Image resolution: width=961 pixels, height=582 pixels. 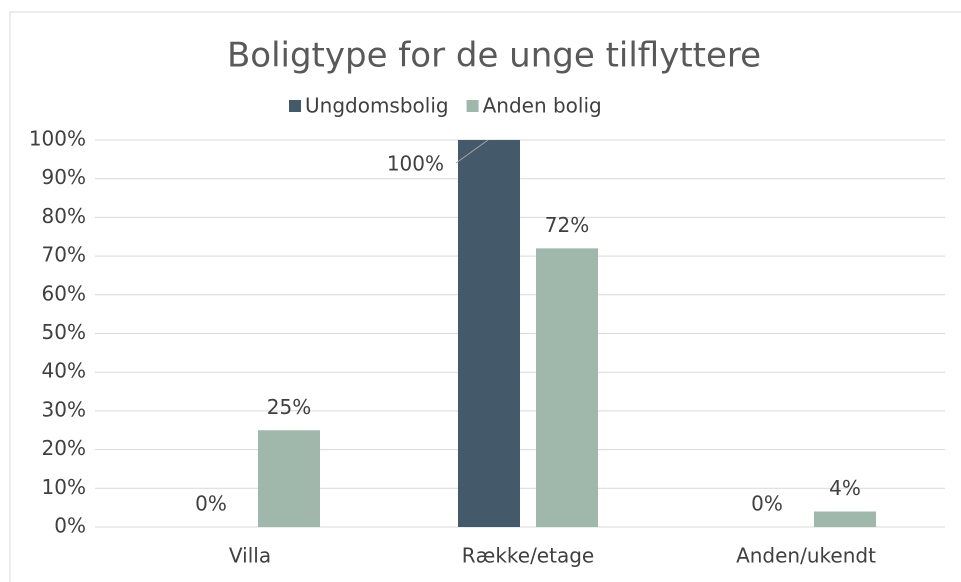 What do you see at coordinates (57, 139) in the screenshot?
I see `y-tick-label: 100%` at bounding box center [57, 139].